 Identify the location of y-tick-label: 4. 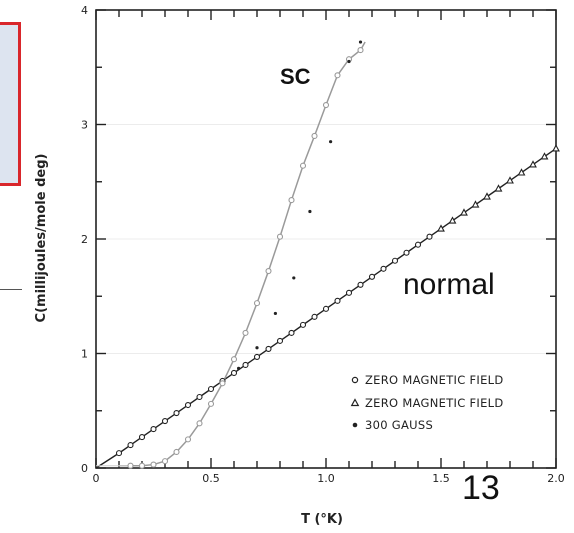
(84, 10).